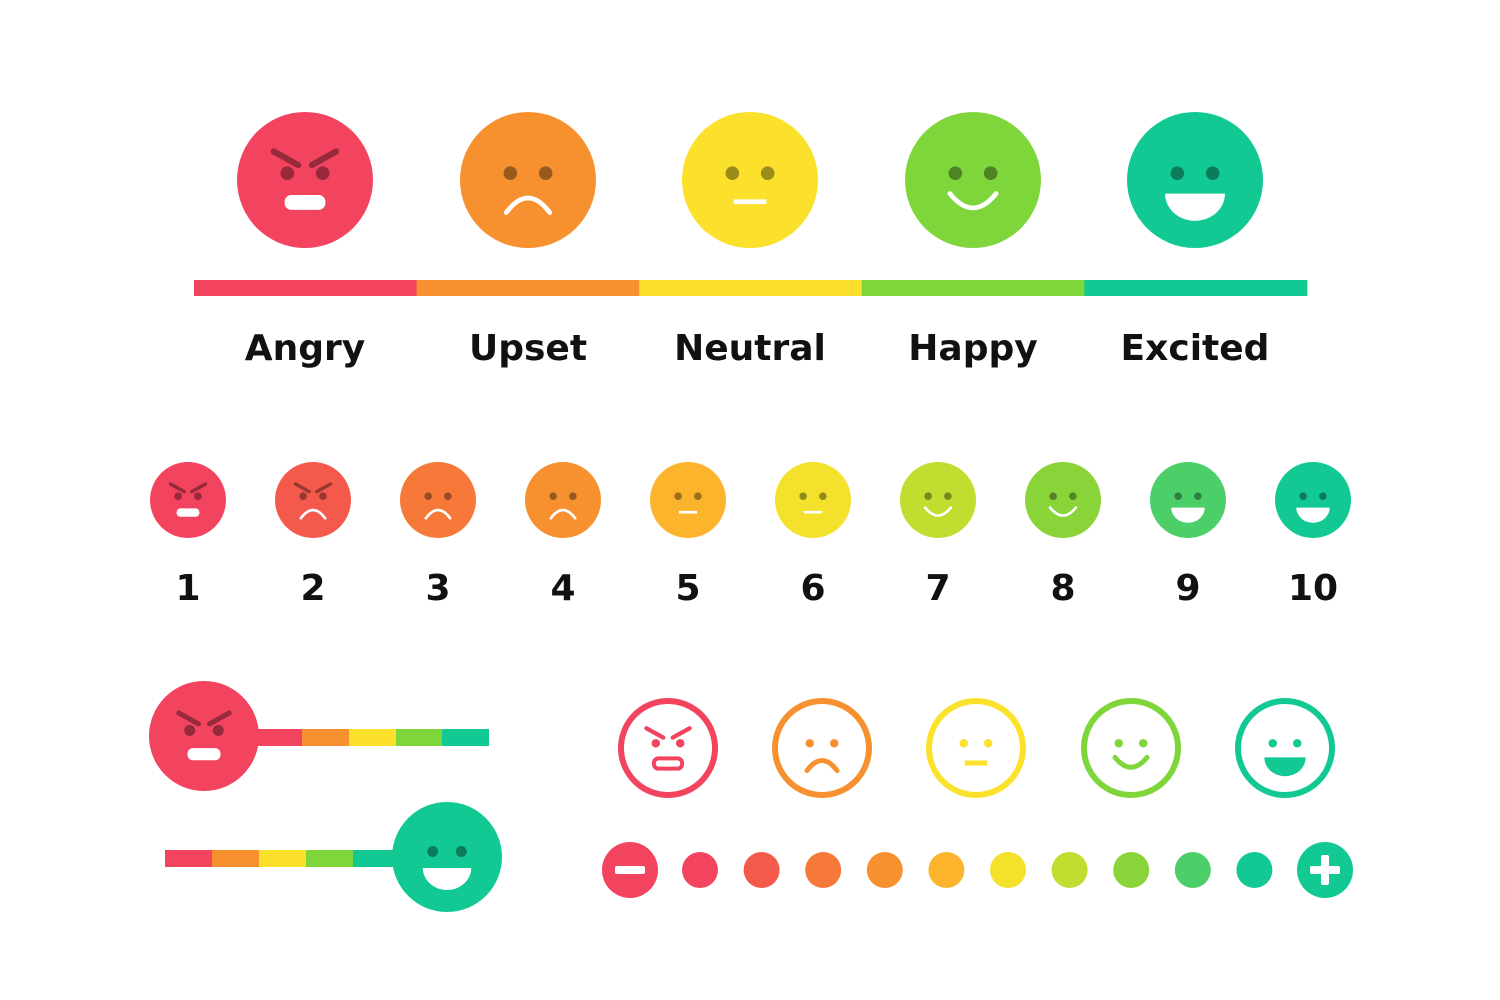 The image size is (1500, 1000). What do you see at coordinates (437, 588) in the screenshot?
I see `rating-label: 3` at bounding box center [437, 588].